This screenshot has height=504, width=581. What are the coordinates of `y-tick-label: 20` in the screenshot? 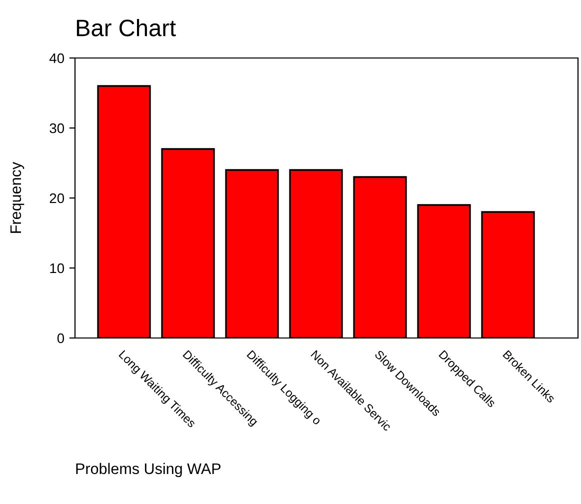 It's located at (57, 198).